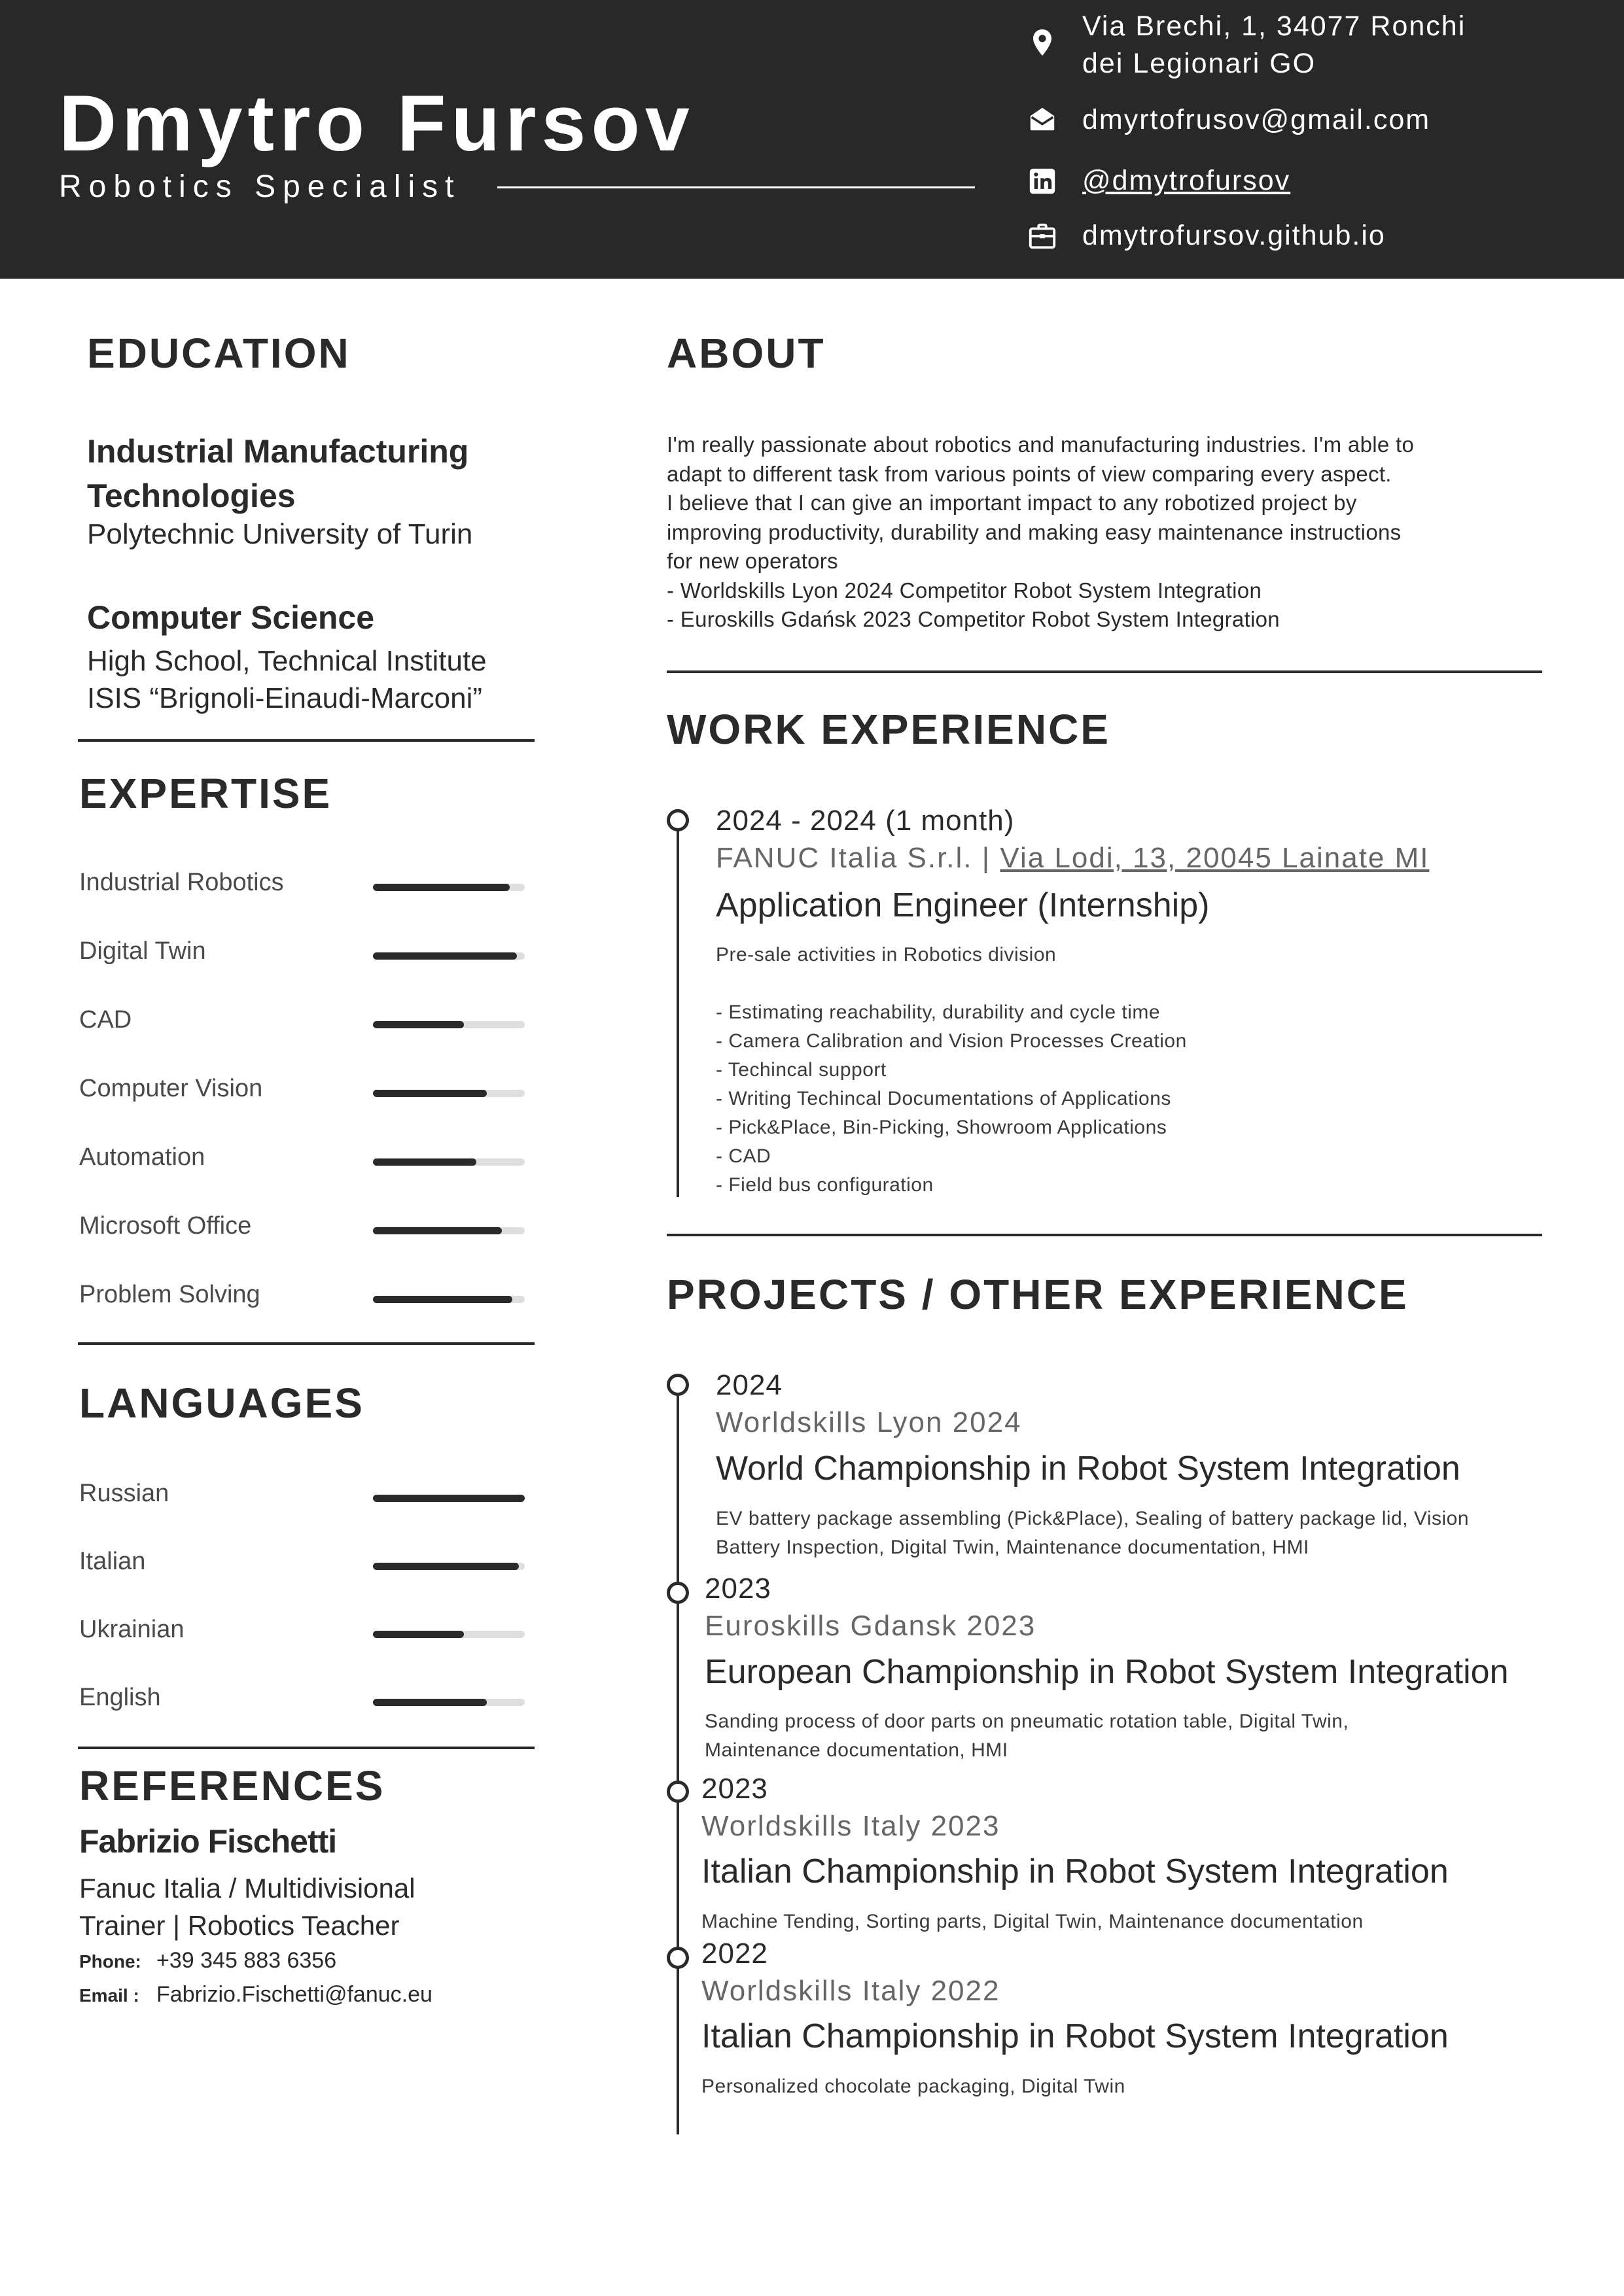 Image resolution: width=1624 pixels, height=2296 pixels. Describe the element at coordinates (287, 661) in the screenshot. I see `school-line-1: High School, Technical Institute` at that location.